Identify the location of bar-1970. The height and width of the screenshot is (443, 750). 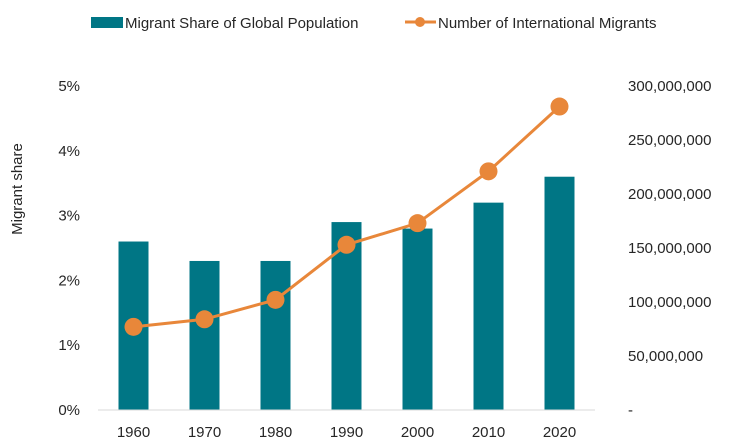
(204, 335).